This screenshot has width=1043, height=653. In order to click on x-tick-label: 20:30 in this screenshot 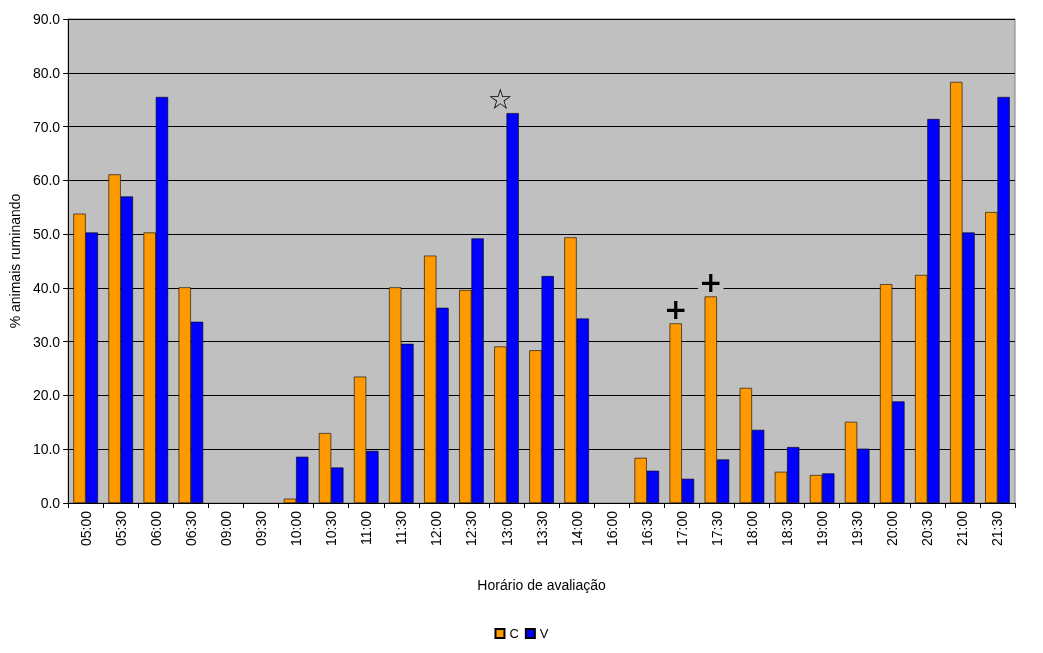, I will do `click(927, 528)`.